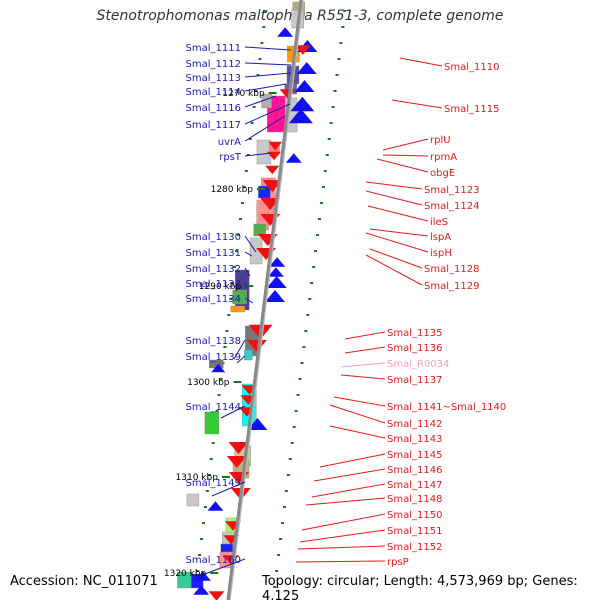 The image size is (600, 600). I want to click on left-gene-label: Smal_1132, so click(213, 269).